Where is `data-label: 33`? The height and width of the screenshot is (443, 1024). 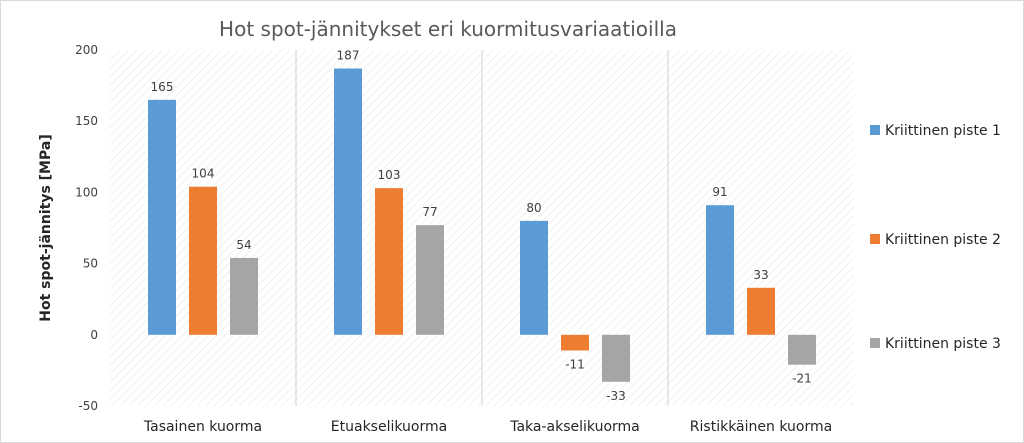 data-label: 33 is located at coordinates (760, 275).